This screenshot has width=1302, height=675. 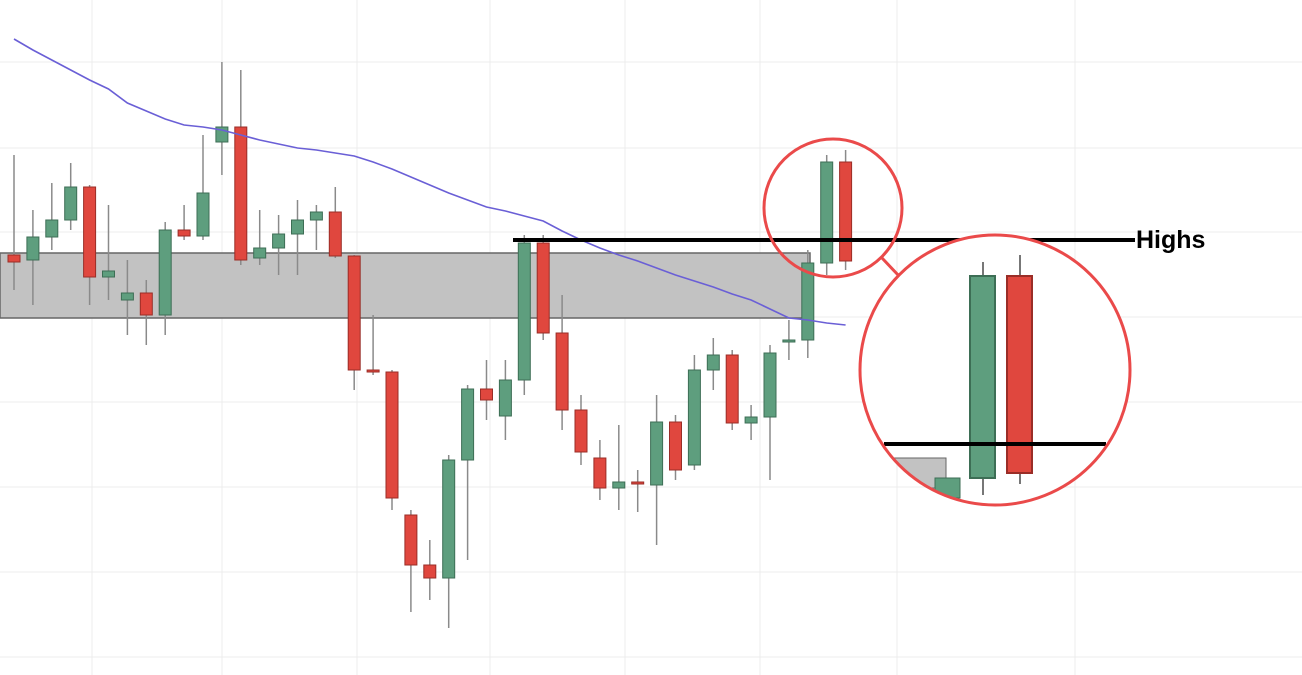 What do you see at coordinates (405, 285) in the screenshot?
I see `zone` at bounding box center [405, 285].